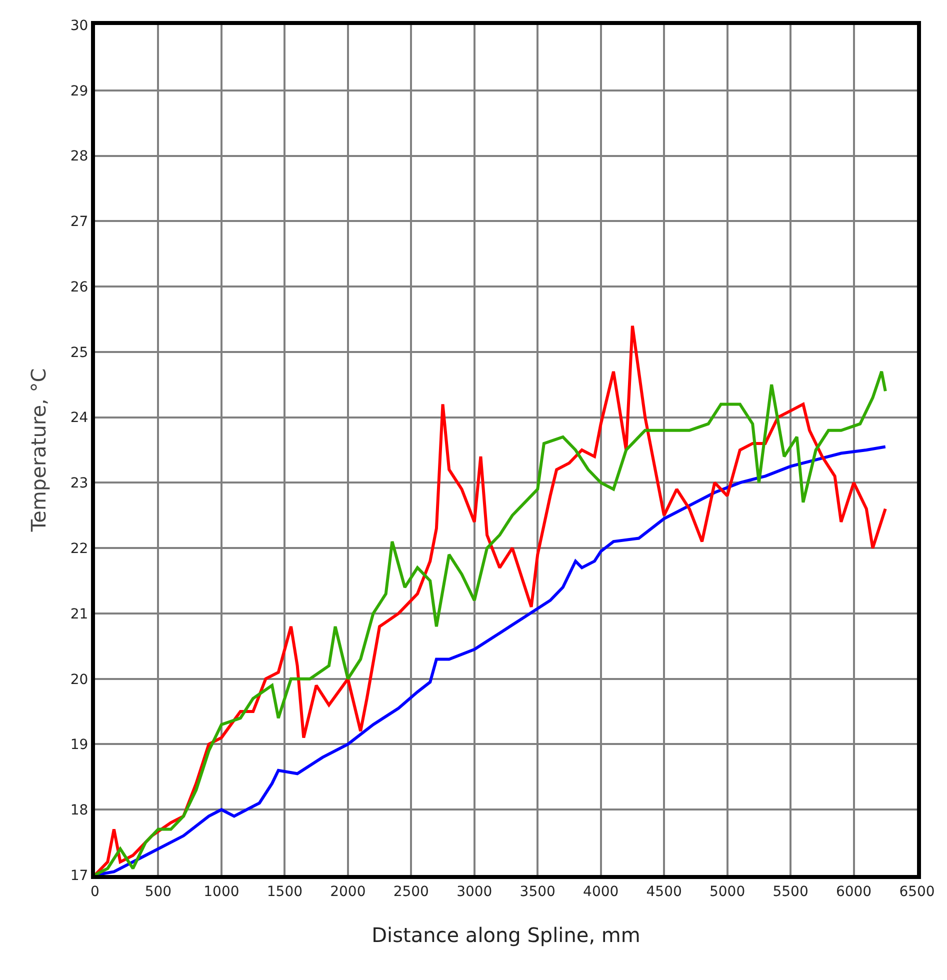 This screenshot has width=947, height=980. What do you see at coordinates (284, 892) in the screenshot?
I see `x-tick-label: 1500` at bounding box center [284, 892].